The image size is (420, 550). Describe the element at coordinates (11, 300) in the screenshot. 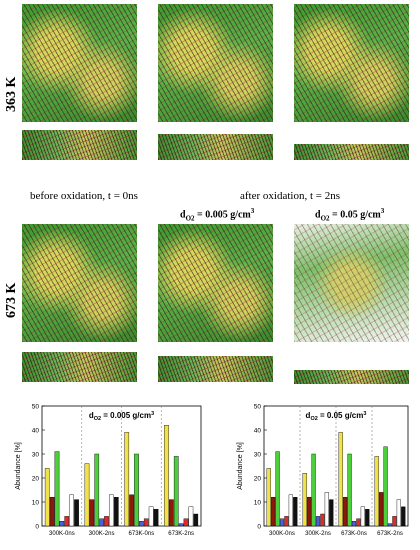

I see `row-label-673k: 673 K` at that location.